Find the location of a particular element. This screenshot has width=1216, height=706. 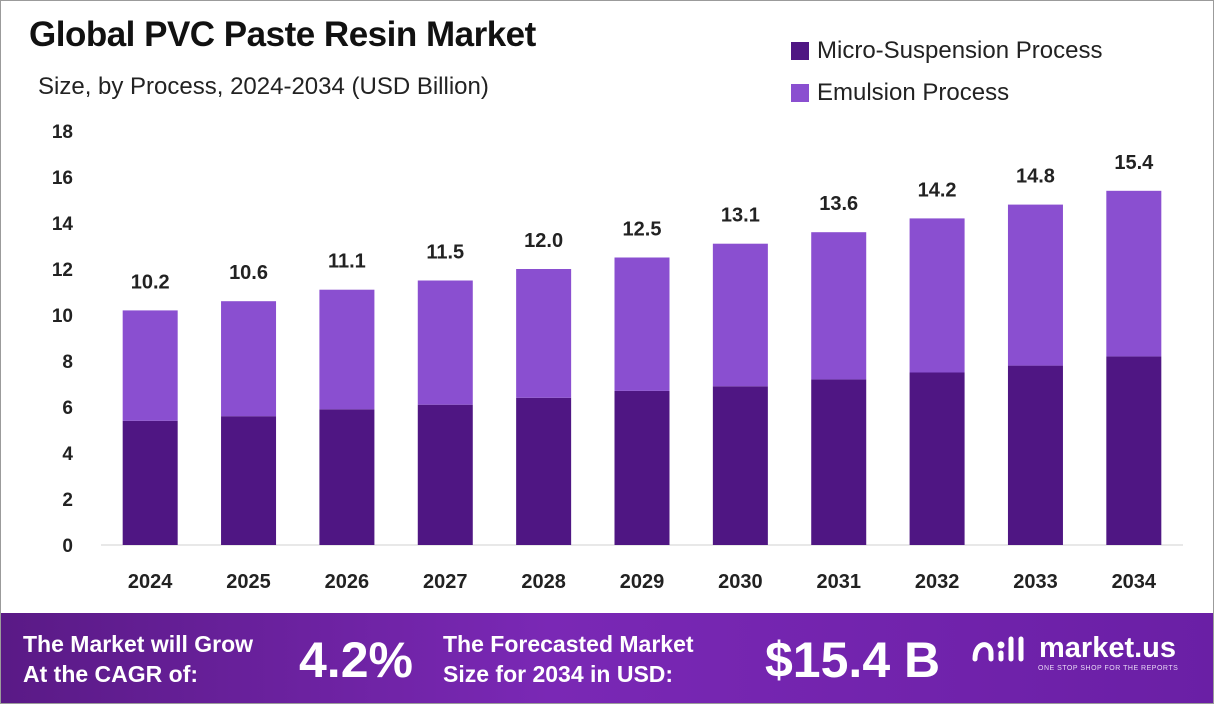

x-tick-label: 2026 is located at coordinates (347, 582).